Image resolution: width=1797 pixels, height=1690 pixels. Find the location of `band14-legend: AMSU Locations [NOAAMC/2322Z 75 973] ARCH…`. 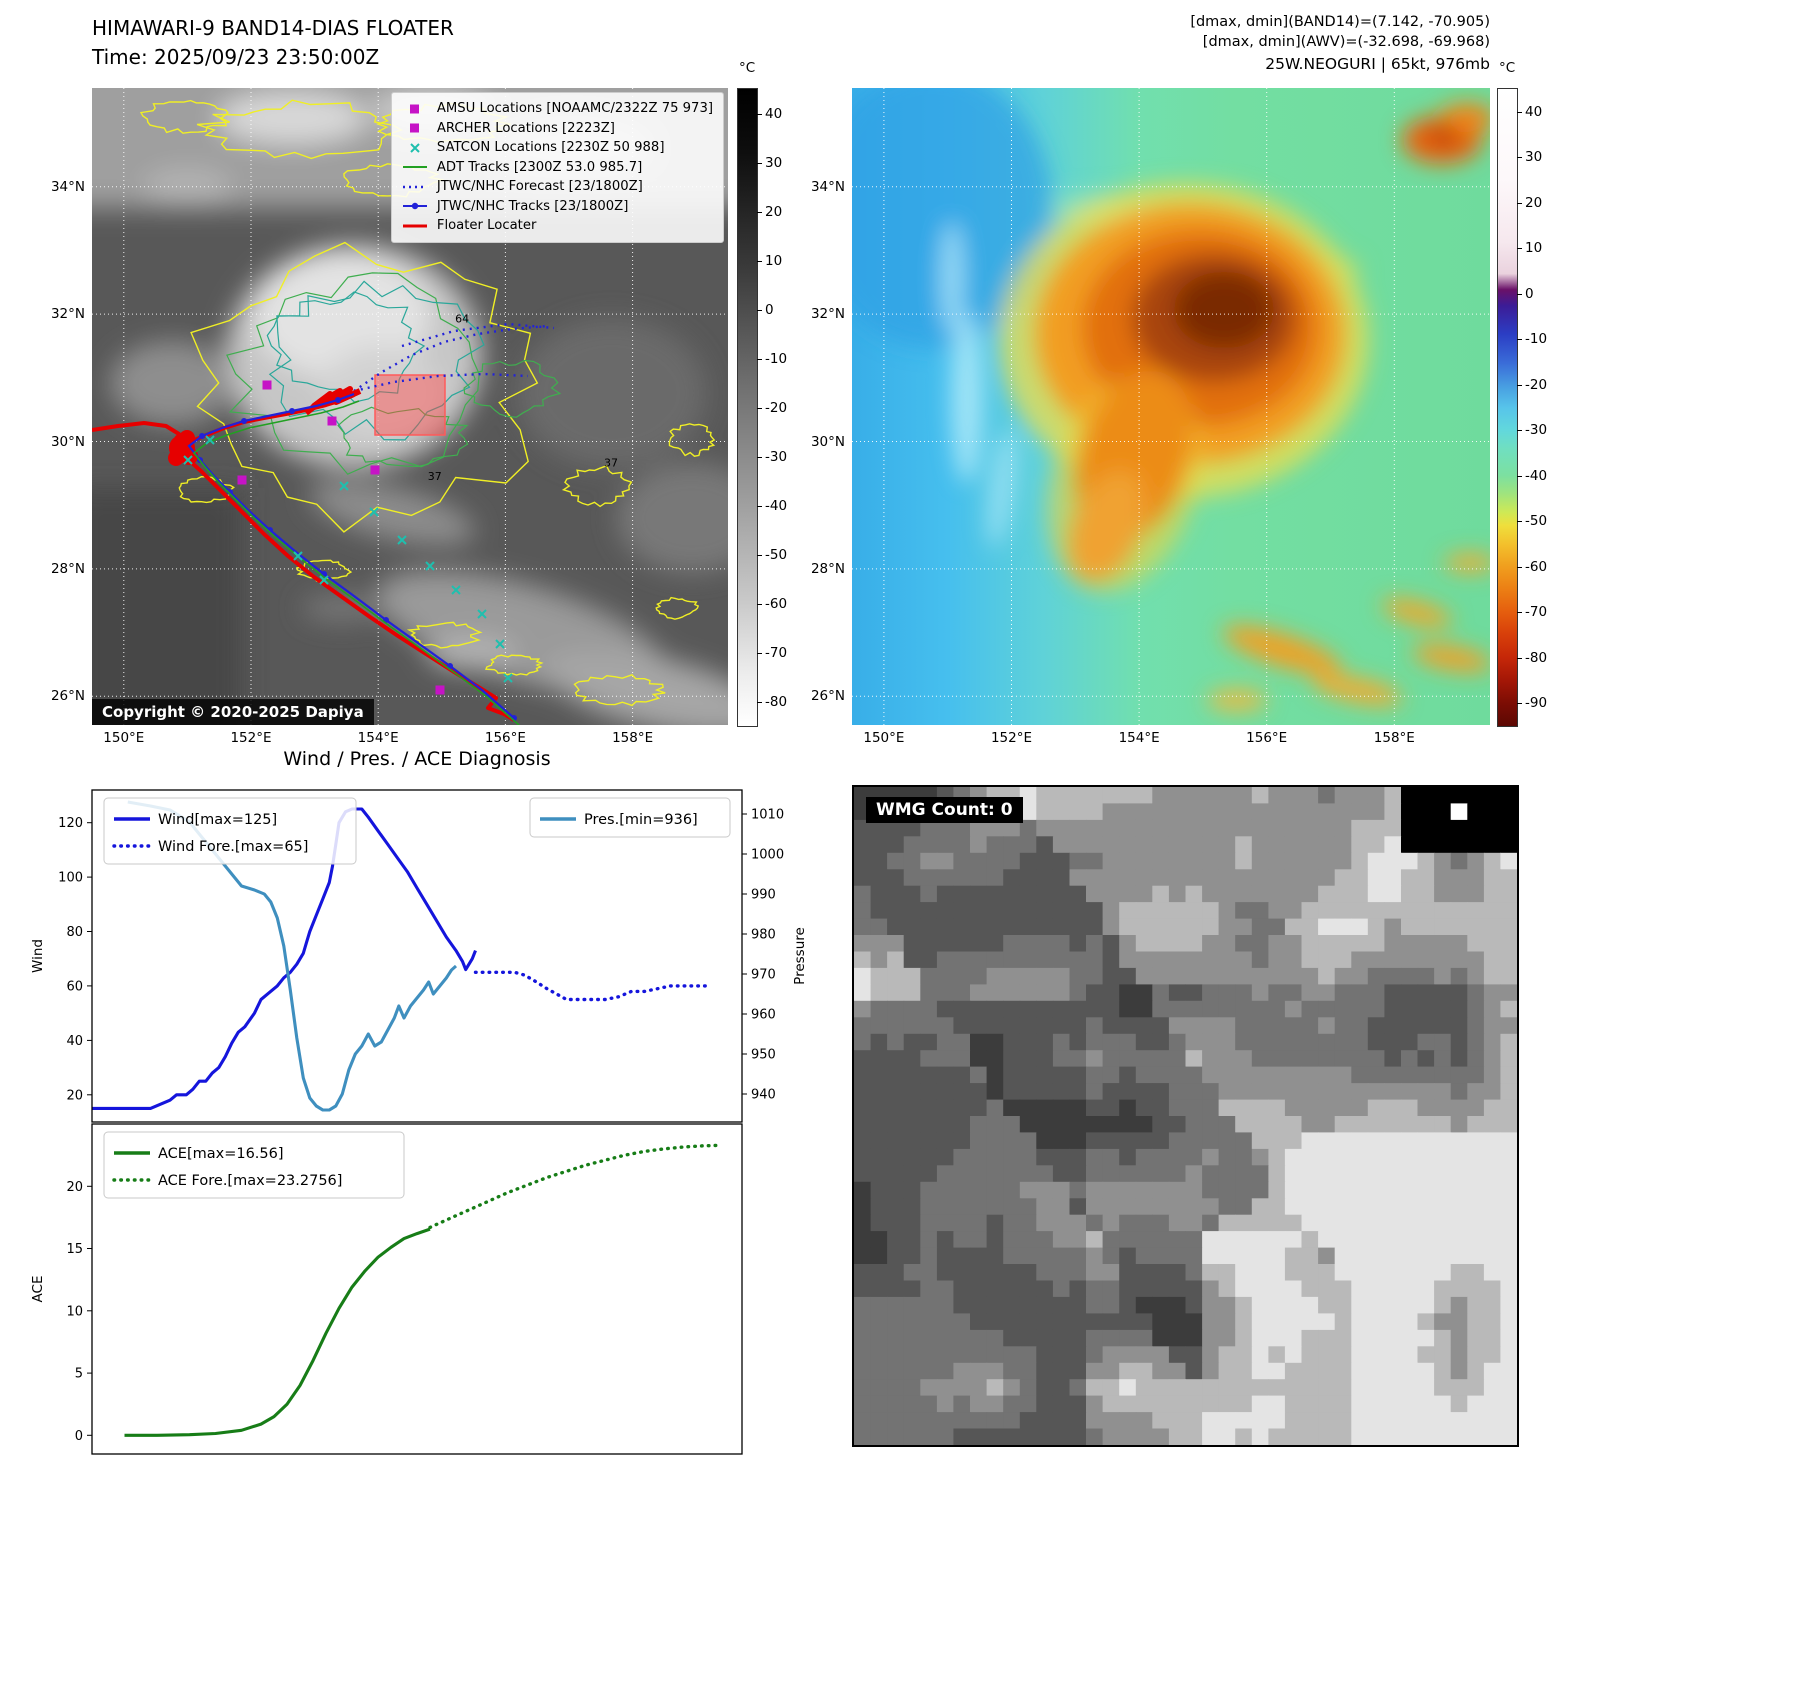

band14-legend: AMSU Locations [NOAAMC/2322Z 75 973] ARCH… is located at coordinates (557, 167).